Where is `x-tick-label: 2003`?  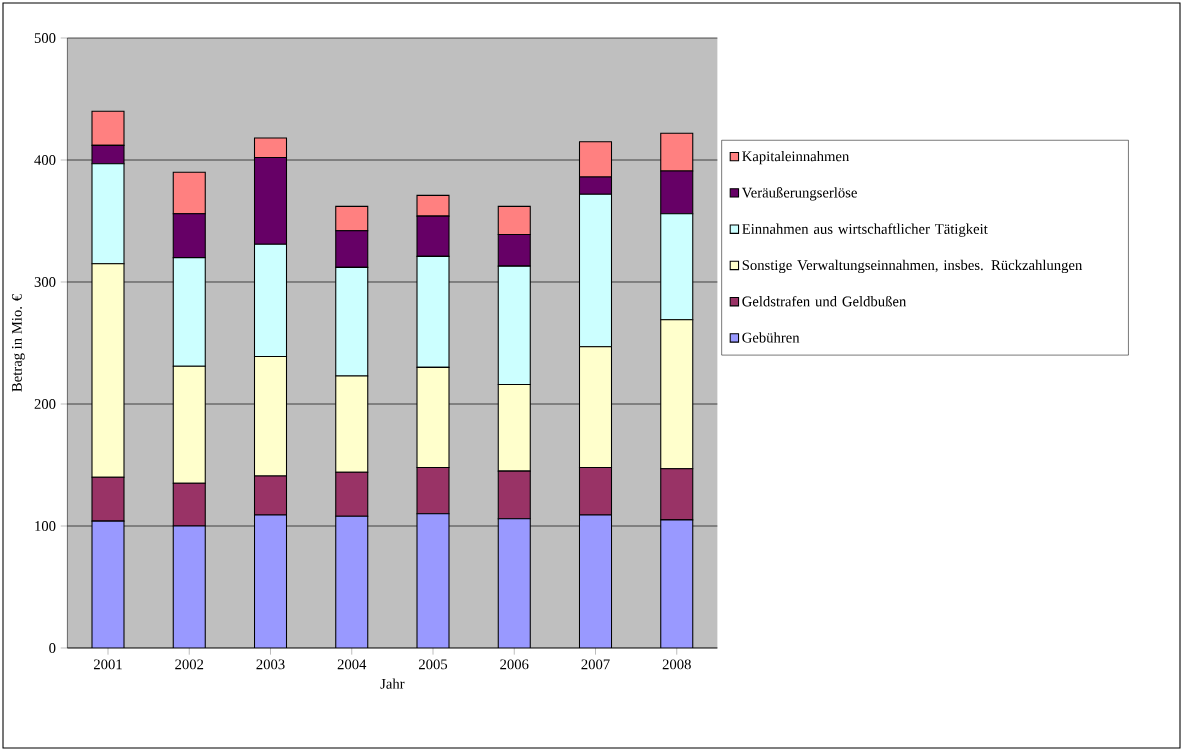
x-tick-label: 2003 is located at coordinates (270, 664).